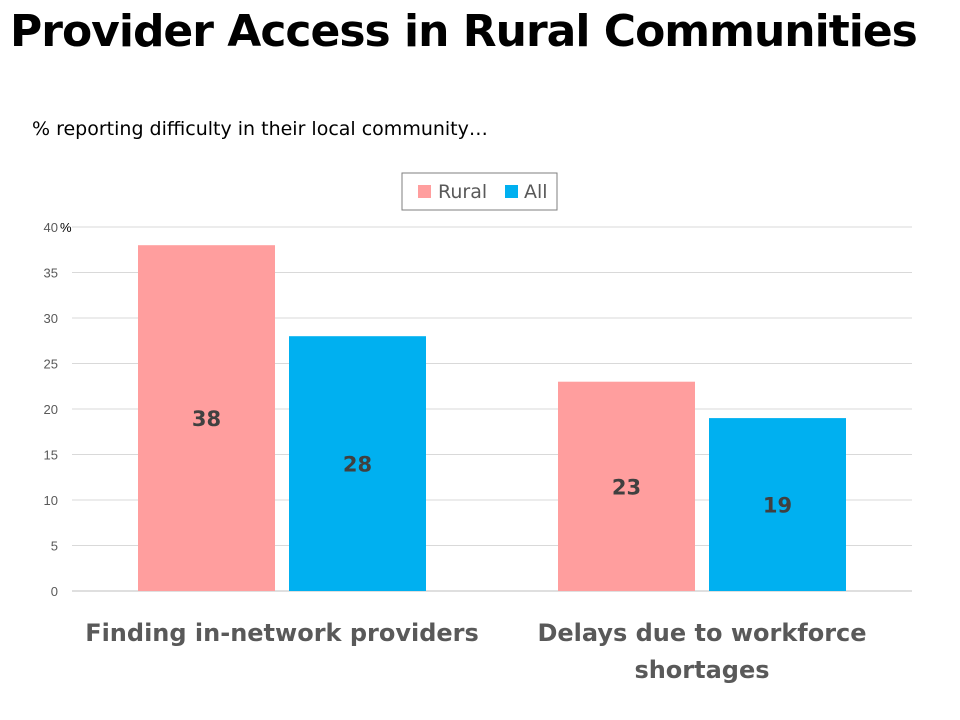 Image resolution: width=960 pixels, height=720 pixels. I want to click on y-tick-label: 30, so click(51, 318).